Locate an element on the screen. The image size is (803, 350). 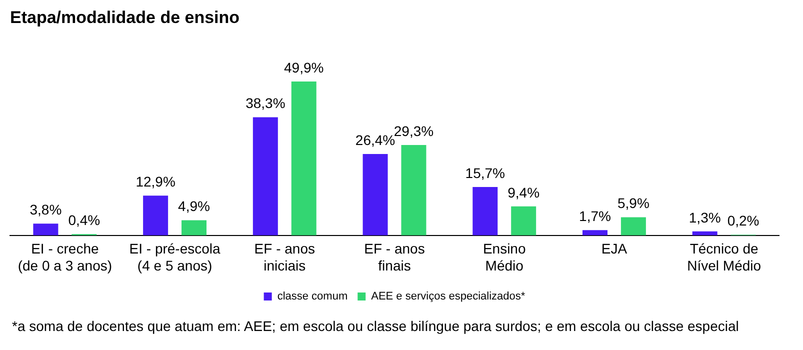
text: *a soma de docentes que atuam em: AEE; em escola ou classe bilíngue para surdos; e em escola ou classe especial is located at coordinates (375, 326).